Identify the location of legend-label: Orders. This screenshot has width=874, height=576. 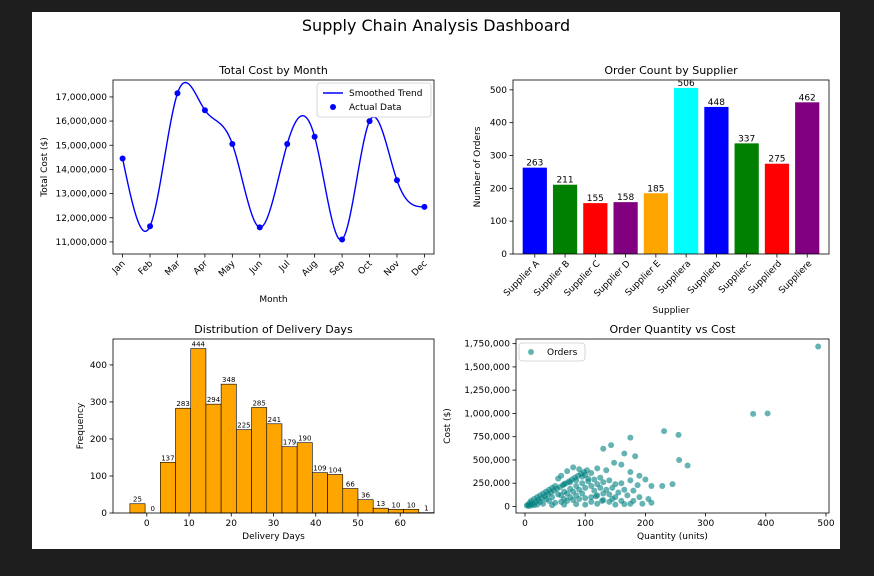
(562, 353).